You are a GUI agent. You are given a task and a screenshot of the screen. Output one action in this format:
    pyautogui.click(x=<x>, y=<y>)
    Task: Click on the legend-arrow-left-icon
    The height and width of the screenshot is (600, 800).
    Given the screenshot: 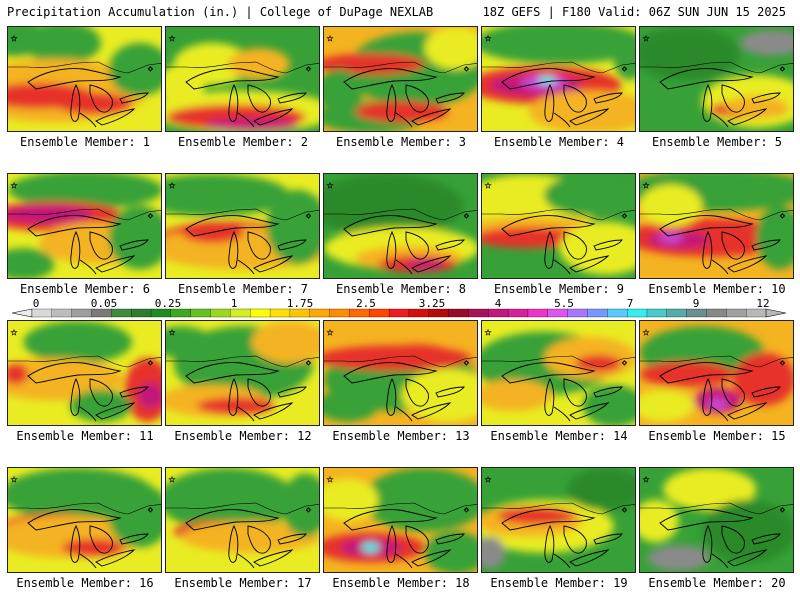 What is the action you would take?
    pyautogui.click(x=22, y=313)
    